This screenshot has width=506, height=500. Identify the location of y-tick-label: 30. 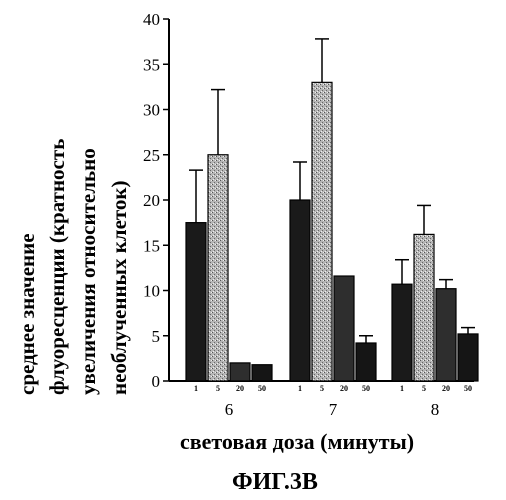
(151, 110).